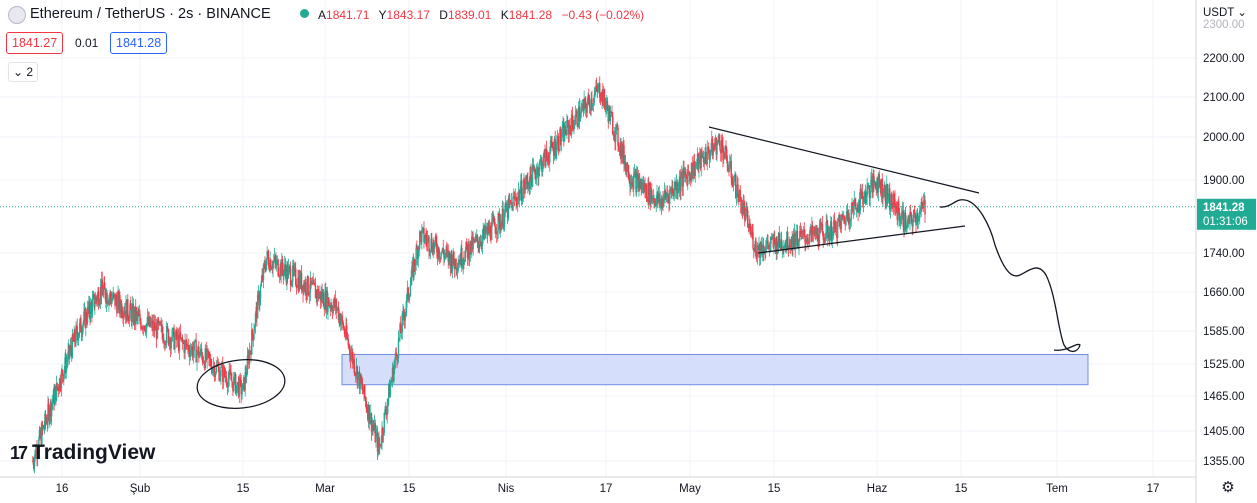 Image resolution: width=1257 pixels, height=503 pixels. What do you see at coordinates (139, 43) in the screenshot?
I see `ask-price-box: 1841.28` at bounding box center [139, 43].